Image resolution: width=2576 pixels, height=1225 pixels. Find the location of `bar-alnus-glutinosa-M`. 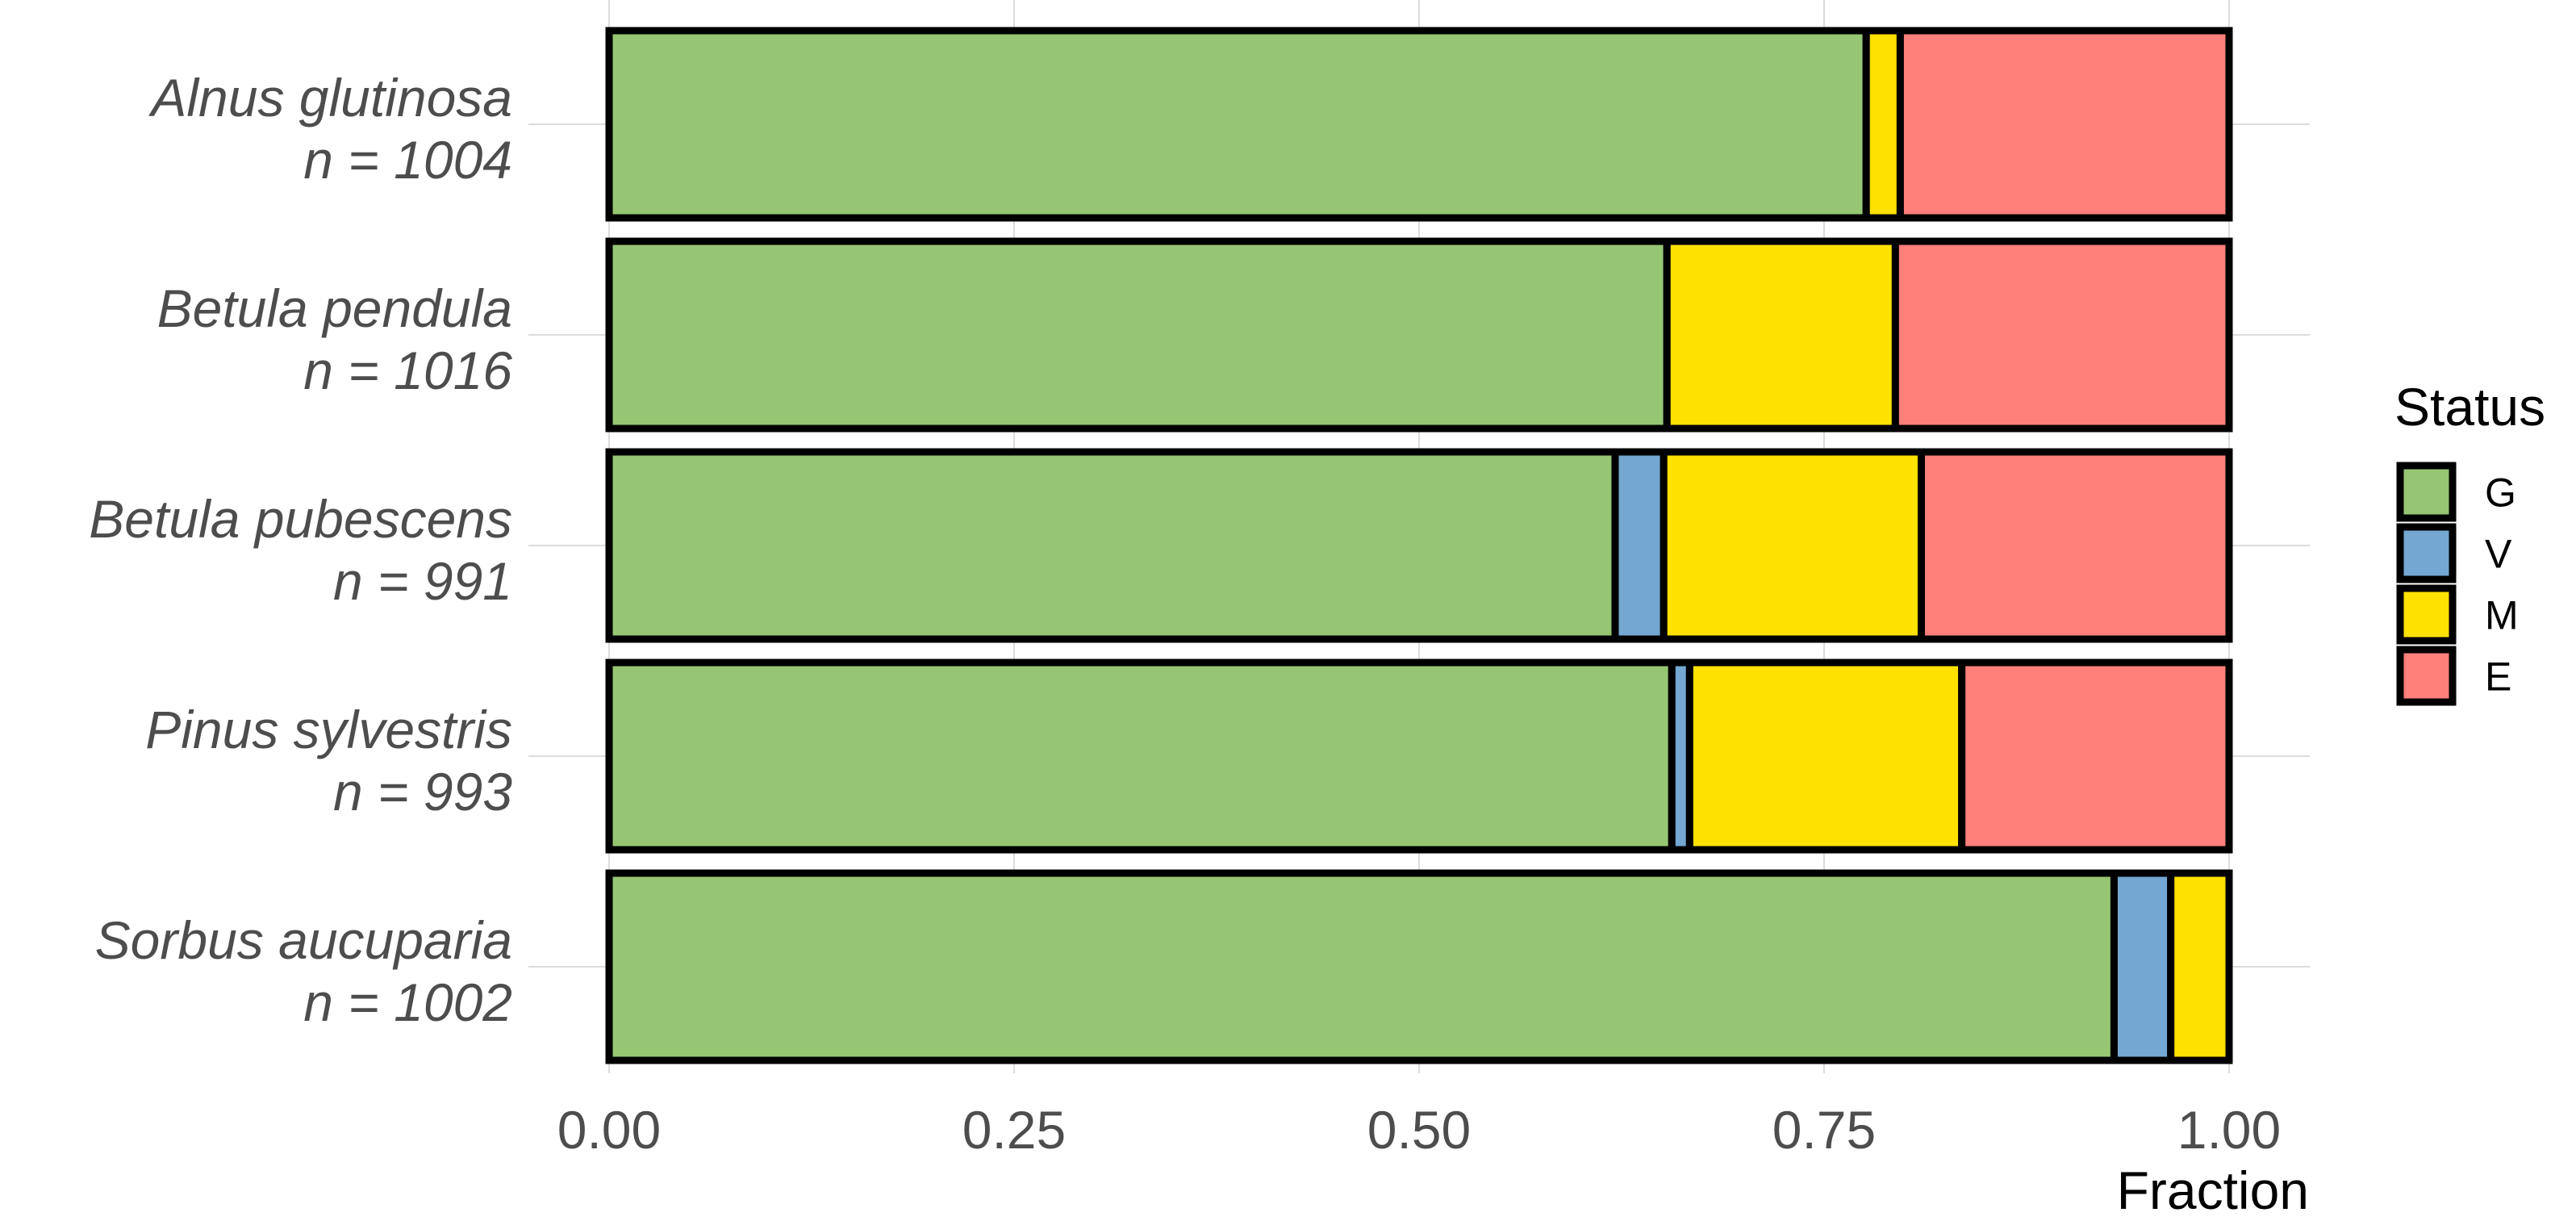

bar-alnus-glutinosa-M is located at coordinates (1883, 125).